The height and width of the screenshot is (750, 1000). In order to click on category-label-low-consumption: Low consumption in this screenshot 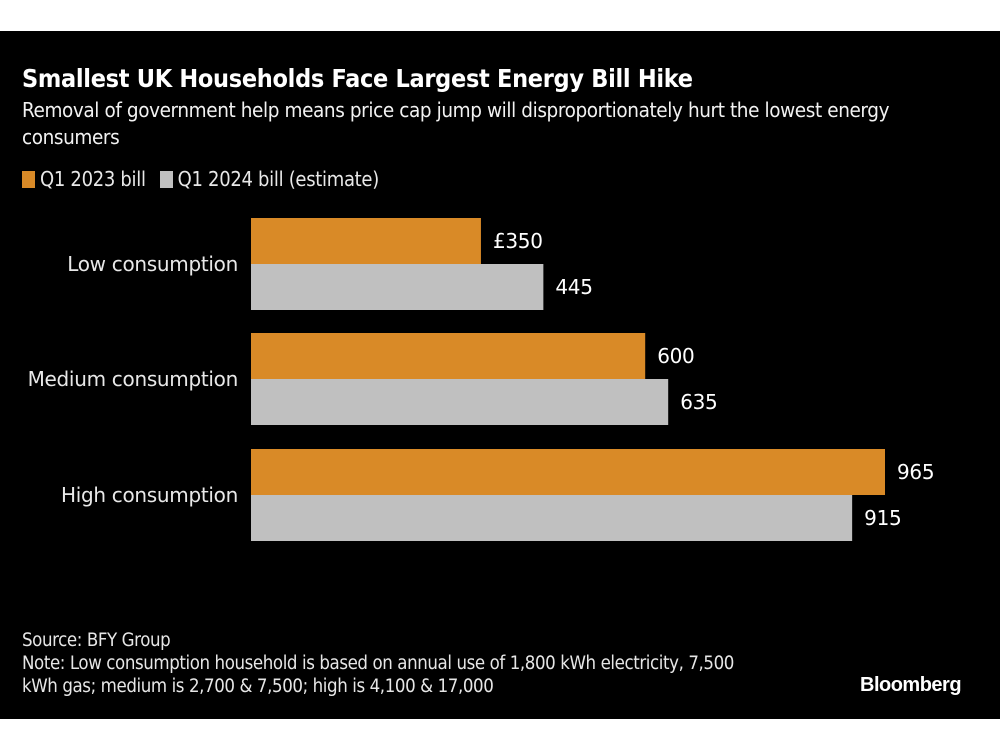, I will do `click(152, 264)`.